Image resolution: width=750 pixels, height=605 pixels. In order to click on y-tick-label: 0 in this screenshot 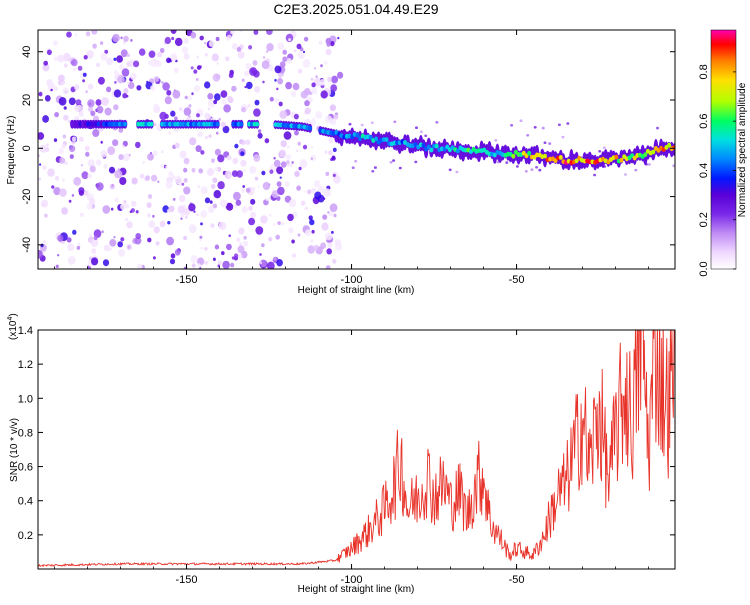, I will do `click(27, 148)`.